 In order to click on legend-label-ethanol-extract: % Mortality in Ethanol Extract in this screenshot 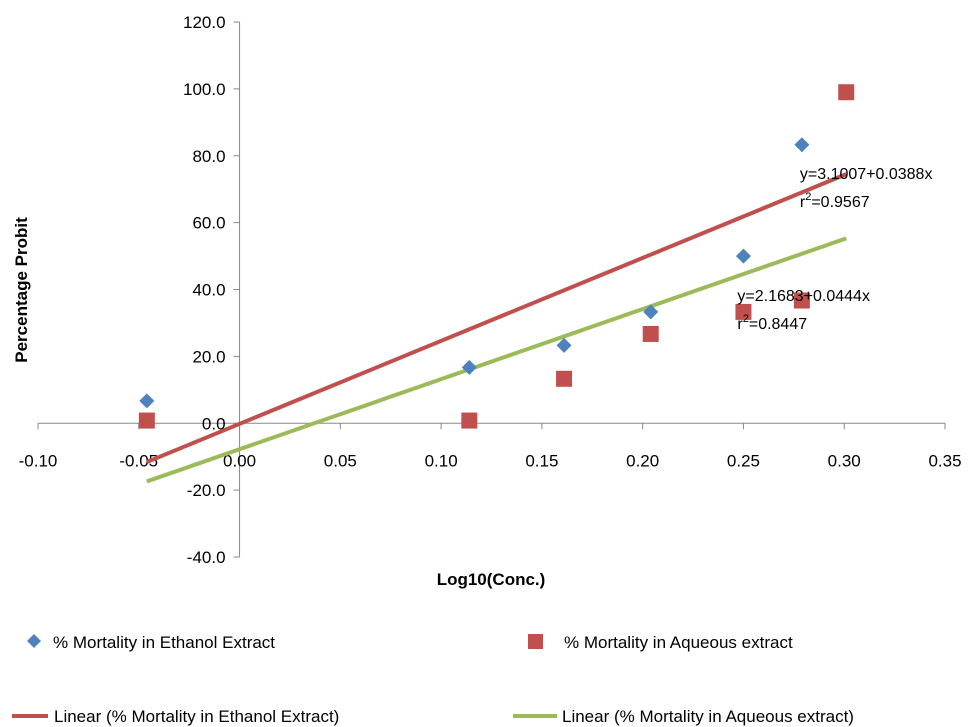, I will do `click(164, 642)`.